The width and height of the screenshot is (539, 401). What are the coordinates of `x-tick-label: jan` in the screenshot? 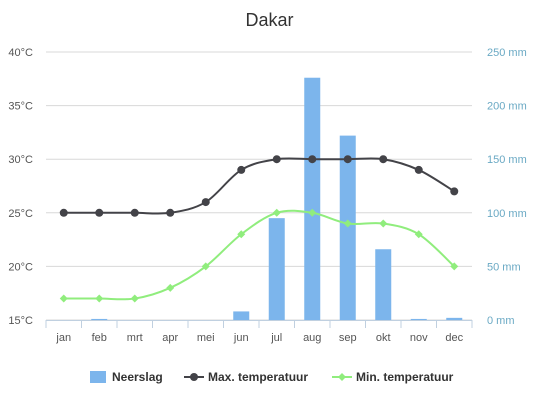 It's located at (63, 338).